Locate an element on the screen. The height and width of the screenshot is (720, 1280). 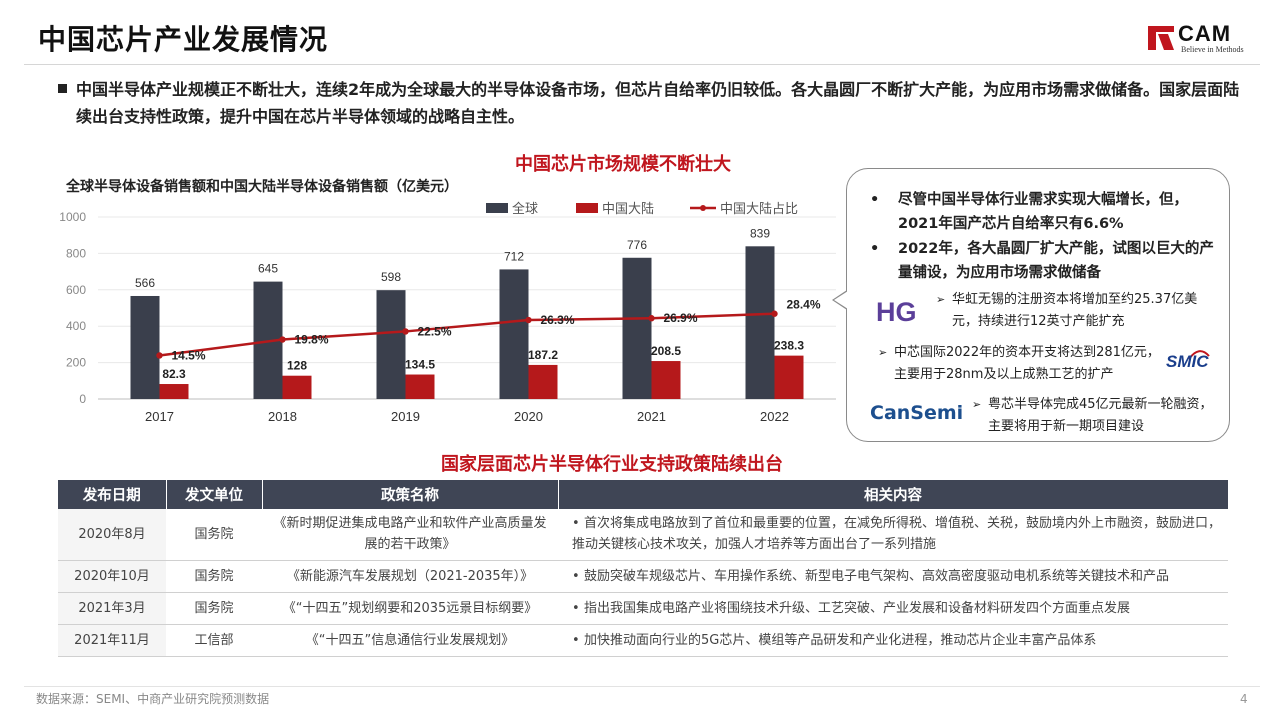
legend-label-china: 中国大陆 is located at coordinates (628, 209).